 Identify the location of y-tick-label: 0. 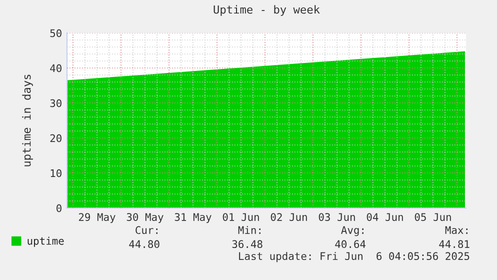
(59, 208).